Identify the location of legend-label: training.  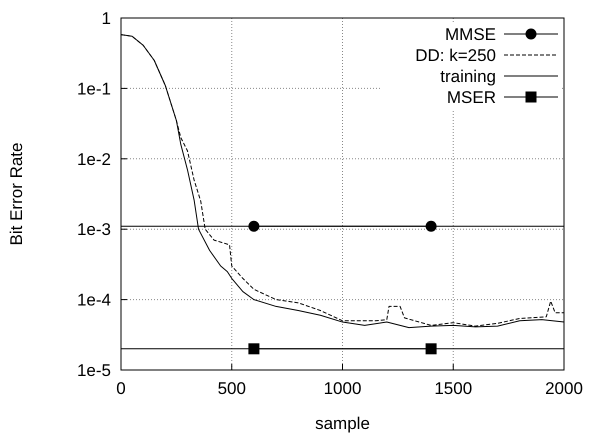
(468, 76).